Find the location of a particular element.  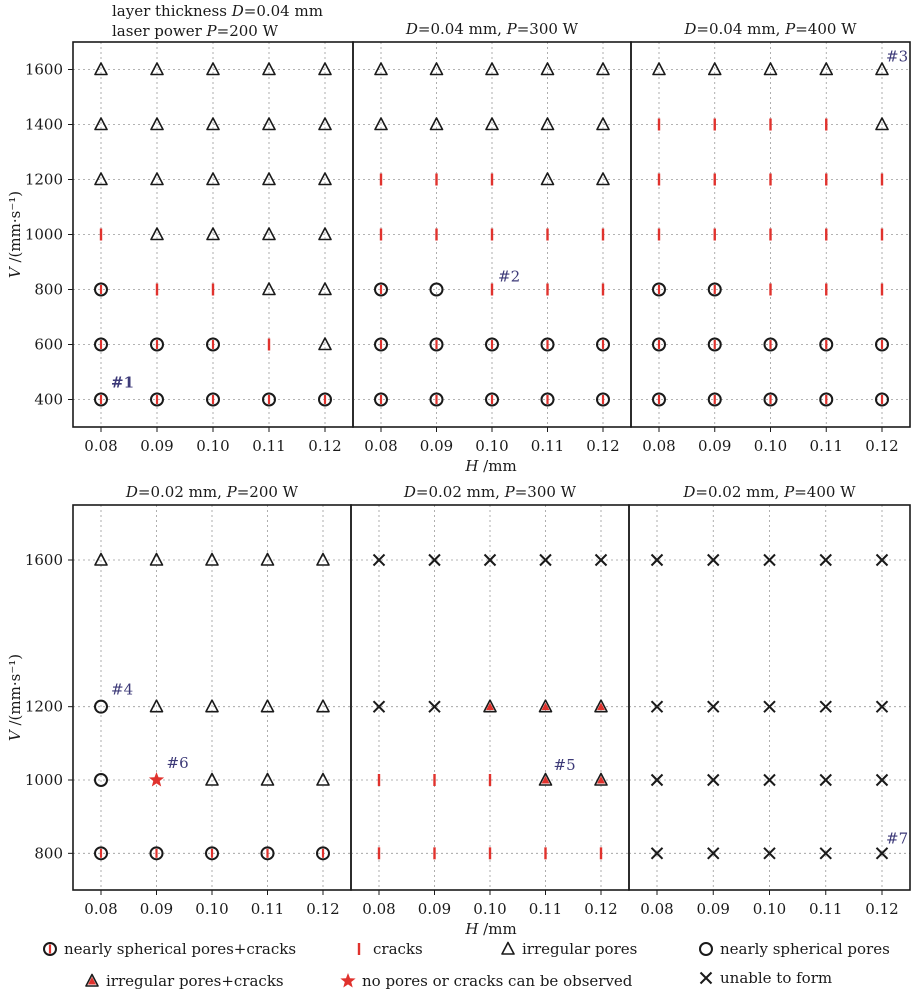

y-tick-label: 1400 is located at coordinates (44, 125).